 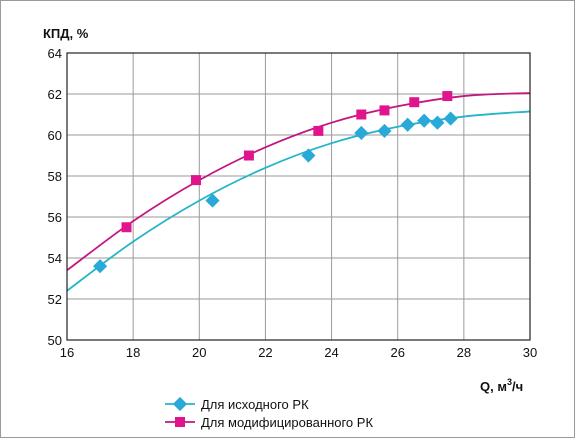 What do you see at coordinates (55, 53) in the screenshot?
I see `y-tick-label: 64` at bounding box center [55, 53].